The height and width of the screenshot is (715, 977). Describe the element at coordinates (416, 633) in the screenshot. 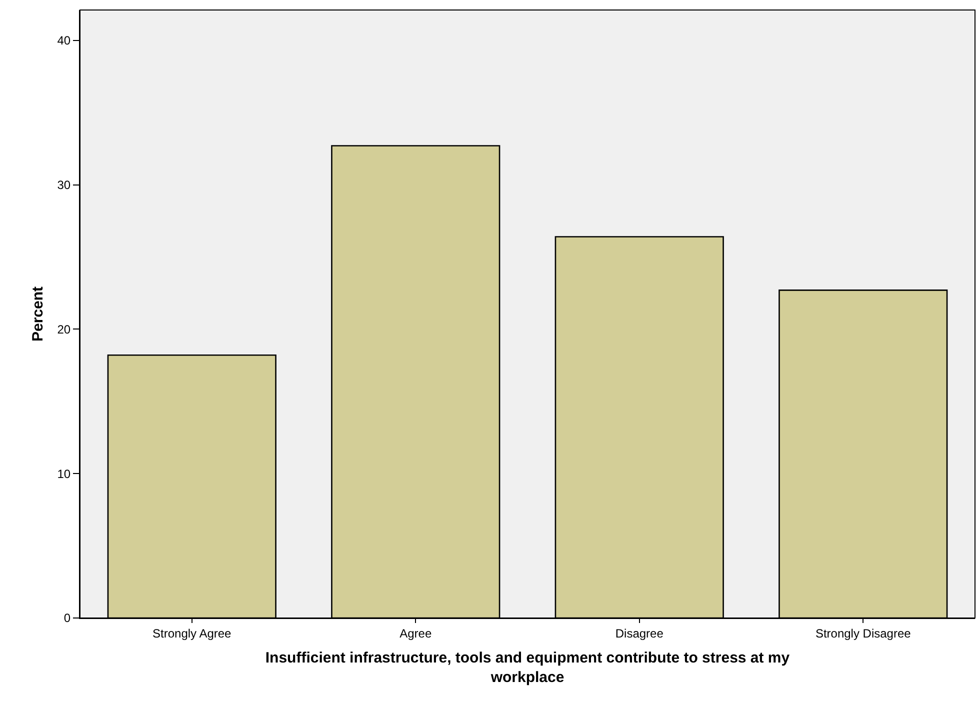

I see `x-tick-label: Agree` at that location.